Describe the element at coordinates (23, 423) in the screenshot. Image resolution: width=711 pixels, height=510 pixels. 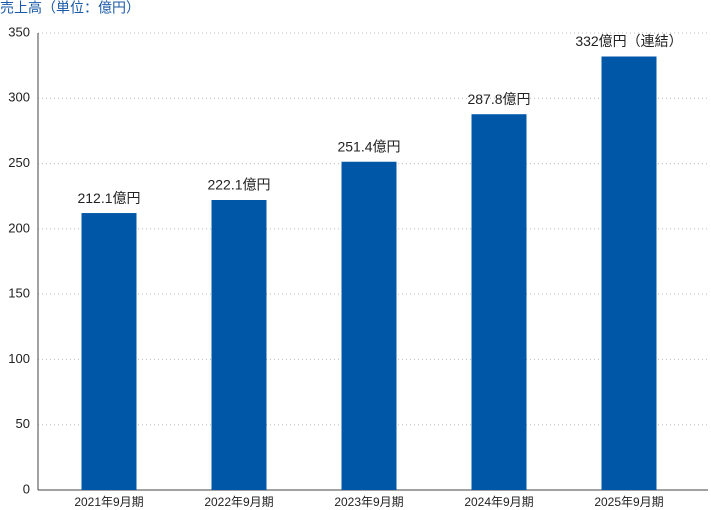
I see `y-tick-label: 50` at that location.